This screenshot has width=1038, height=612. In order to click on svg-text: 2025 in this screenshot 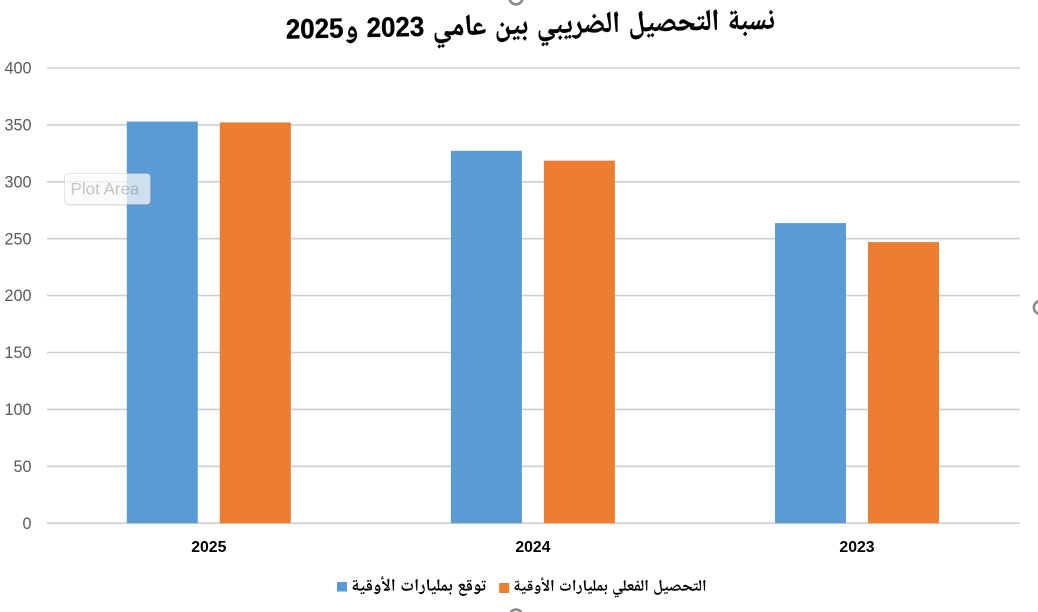, I will do `click(208, 547)`.